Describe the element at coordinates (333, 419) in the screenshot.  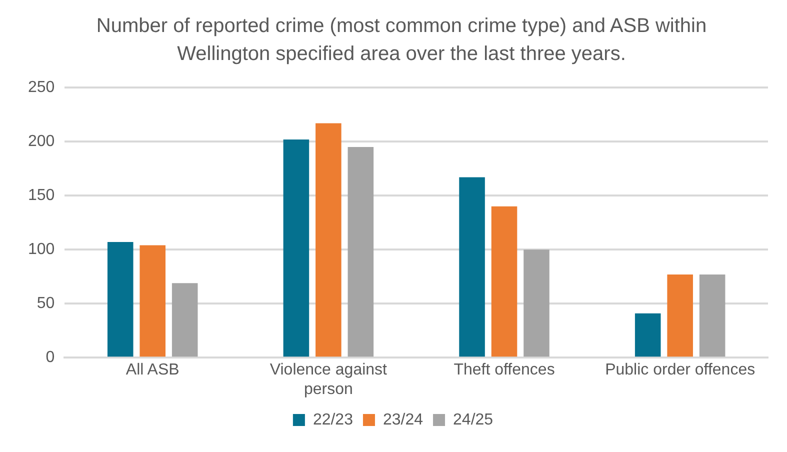
I see `legend-label: 22/23` at that location.